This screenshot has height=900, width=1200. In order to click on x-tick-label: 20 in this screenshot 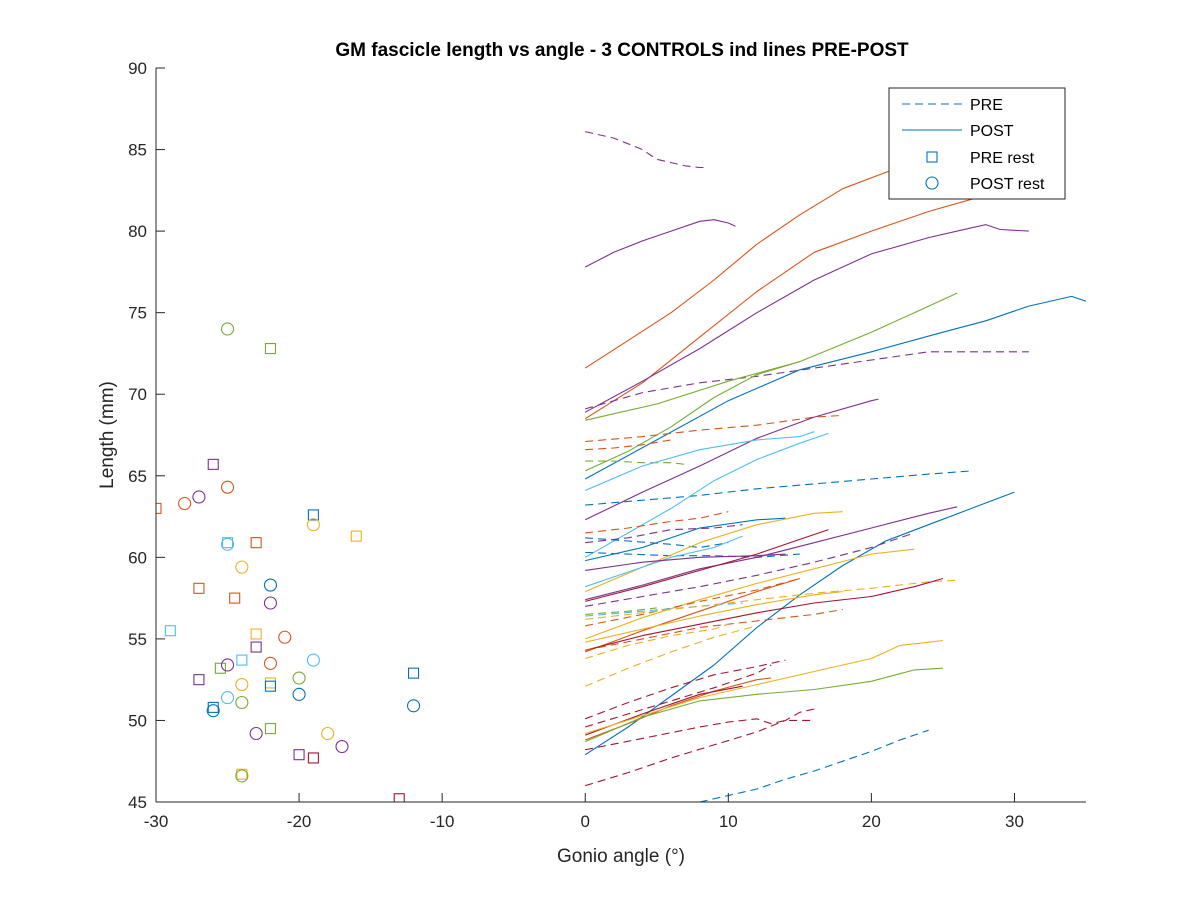, I will do `click(871, 821)`.